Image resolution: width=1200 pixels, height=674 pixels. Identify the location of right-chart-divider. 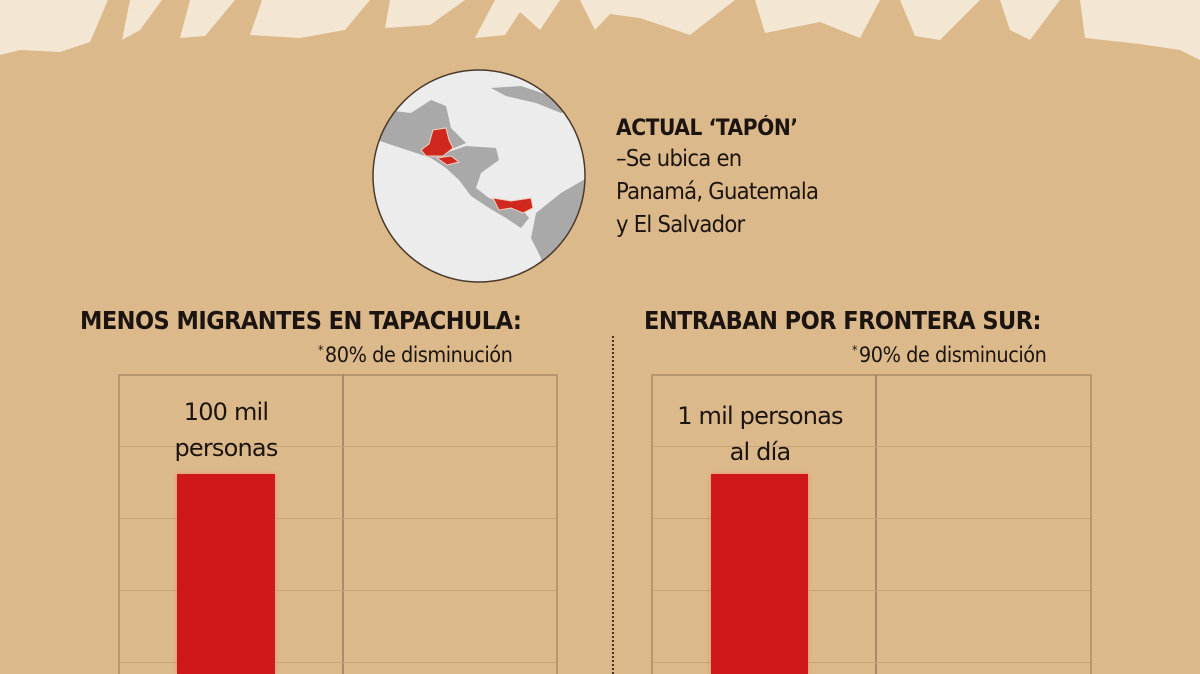
(876, 524).